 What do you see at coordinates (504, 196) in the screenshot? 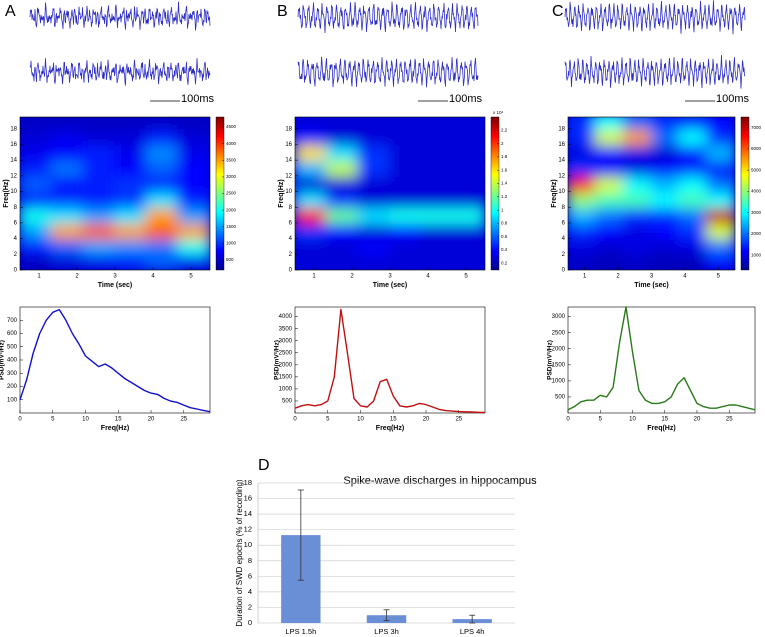
I see `colorbar-tick-label: 1.2` at bounding box center [504, 196].